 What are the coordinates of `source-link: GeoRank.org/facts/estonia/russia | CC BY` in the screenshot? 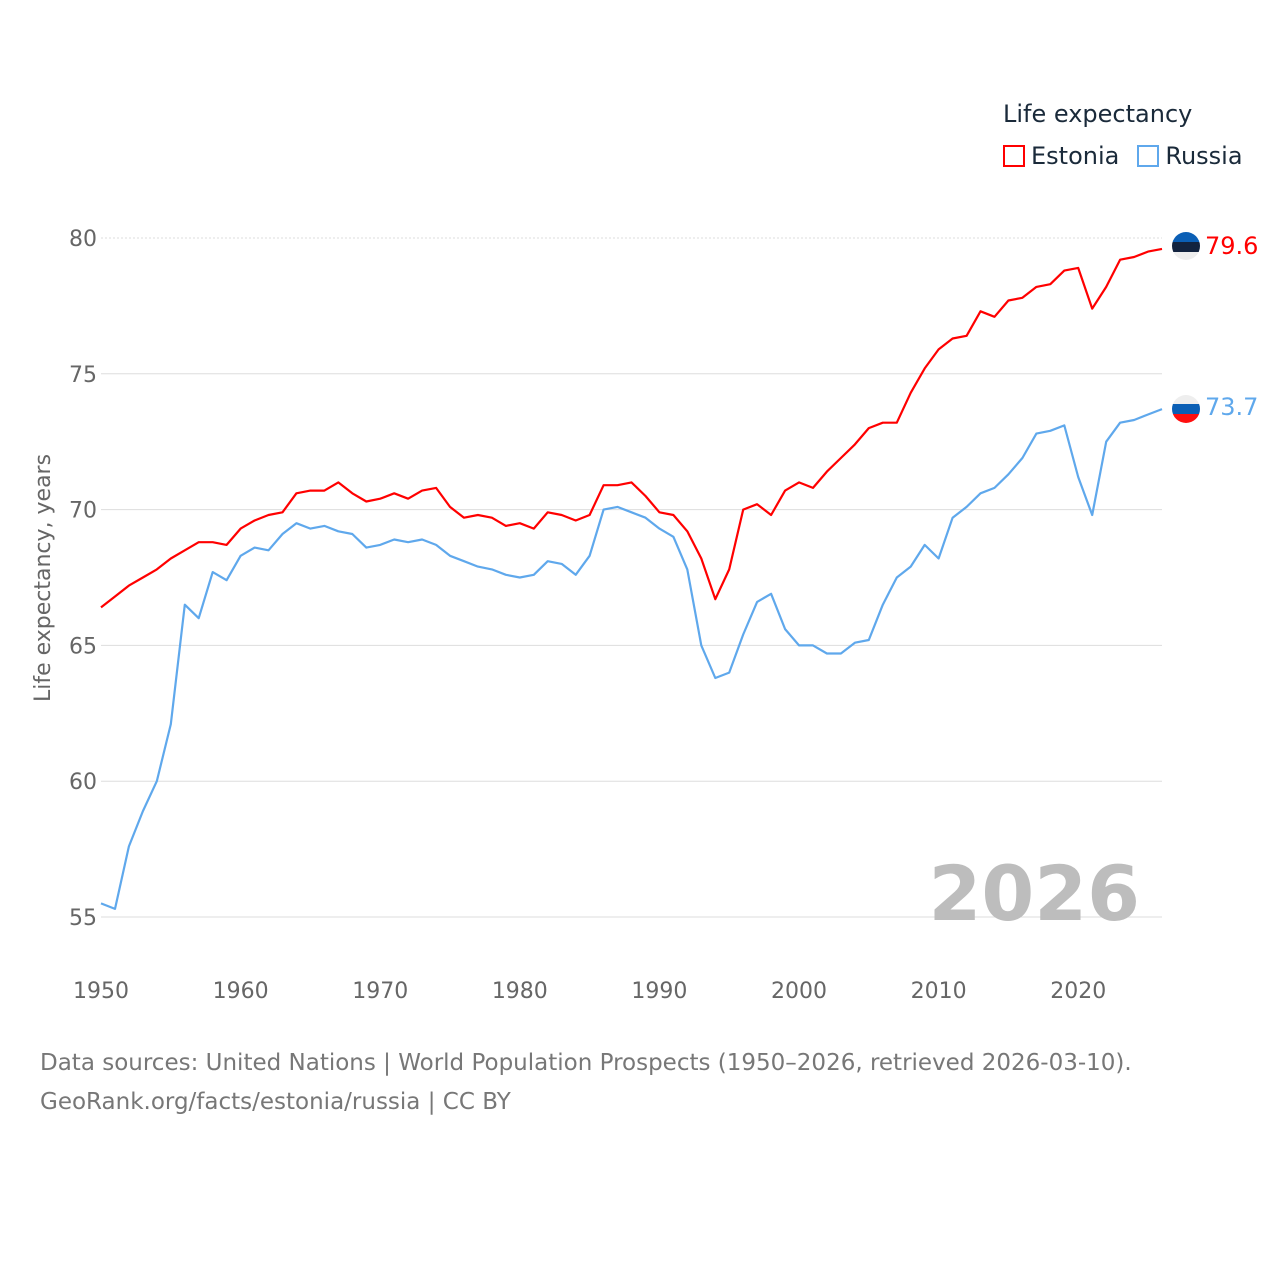 It's located at (275, 1102).